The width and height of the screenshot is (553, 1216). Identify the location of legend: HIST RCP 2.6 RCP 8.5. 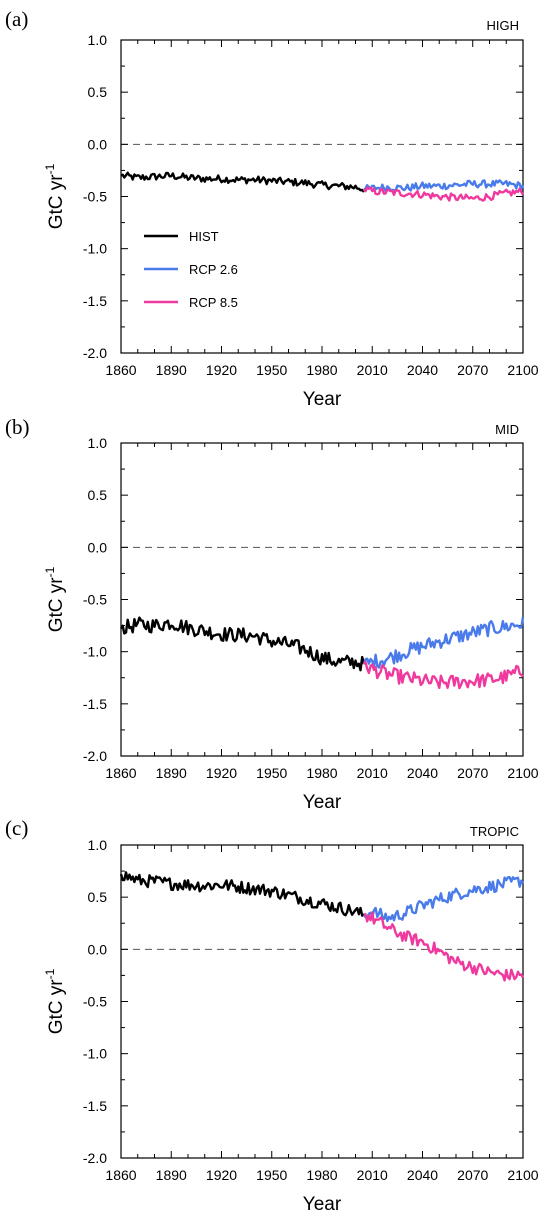
(191, 269).